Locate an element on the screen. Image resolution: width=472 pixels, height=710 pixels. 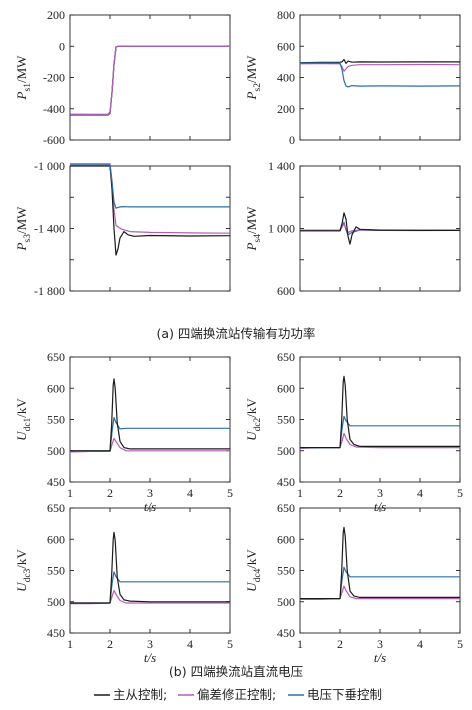
legend-label-deviation: 偏差修正控制; is located at coordinates (236, 694).